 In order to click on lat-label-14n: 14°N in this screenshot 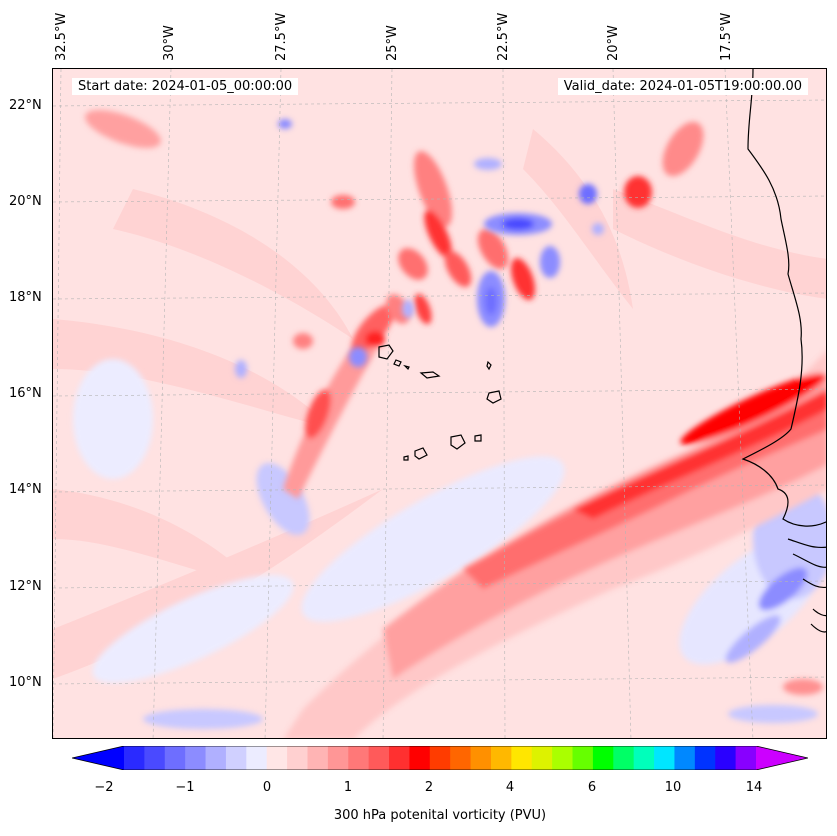, I will do `click(25, 489)`.